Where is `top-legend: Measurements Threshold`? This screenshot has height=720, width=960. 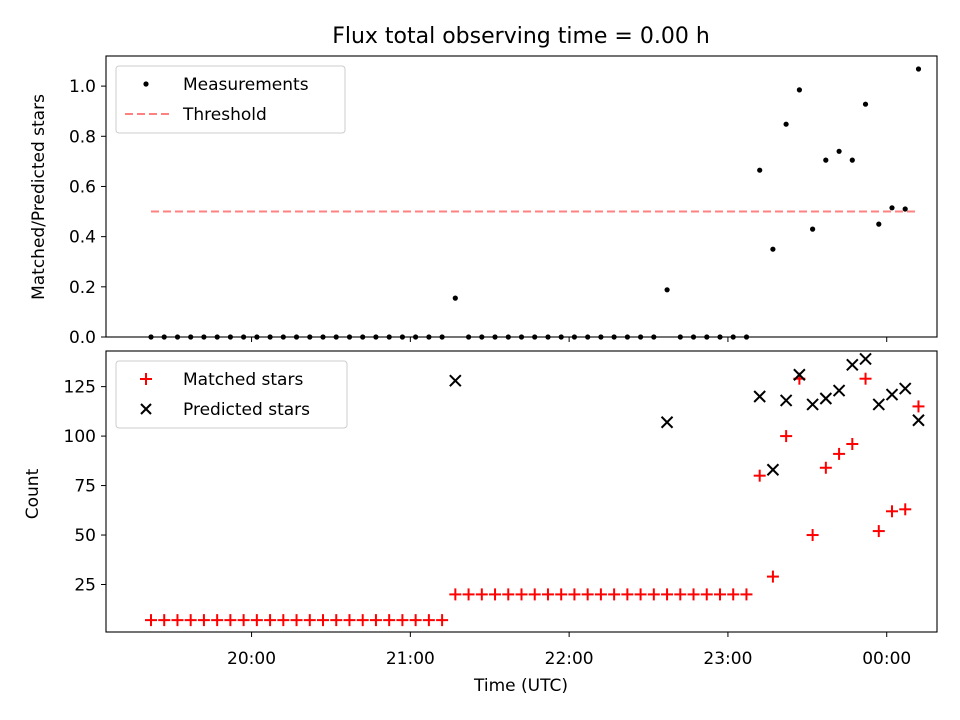 top-legend: Measurements Threshold is located at coordinates (230, 99).